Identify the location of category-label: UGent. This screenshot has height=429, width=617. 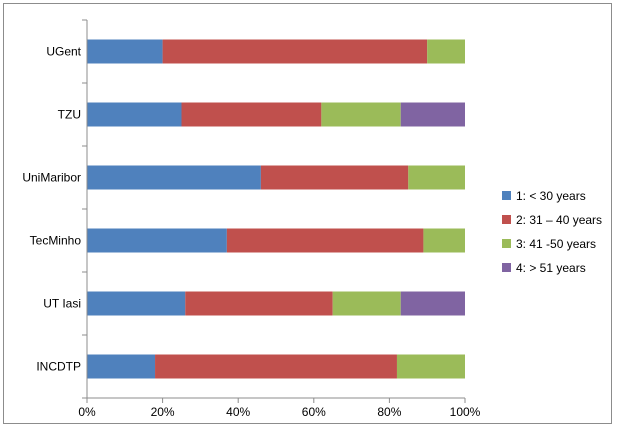
(63, 52).